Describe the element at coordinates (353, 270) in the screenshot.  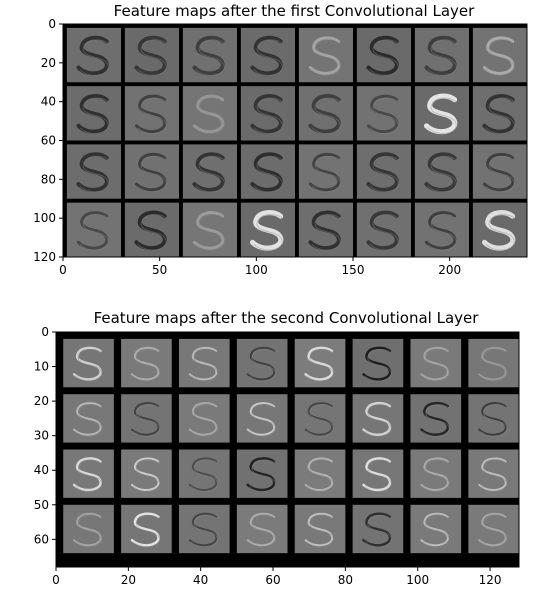
I see `x-tick-label: 150` at that location.